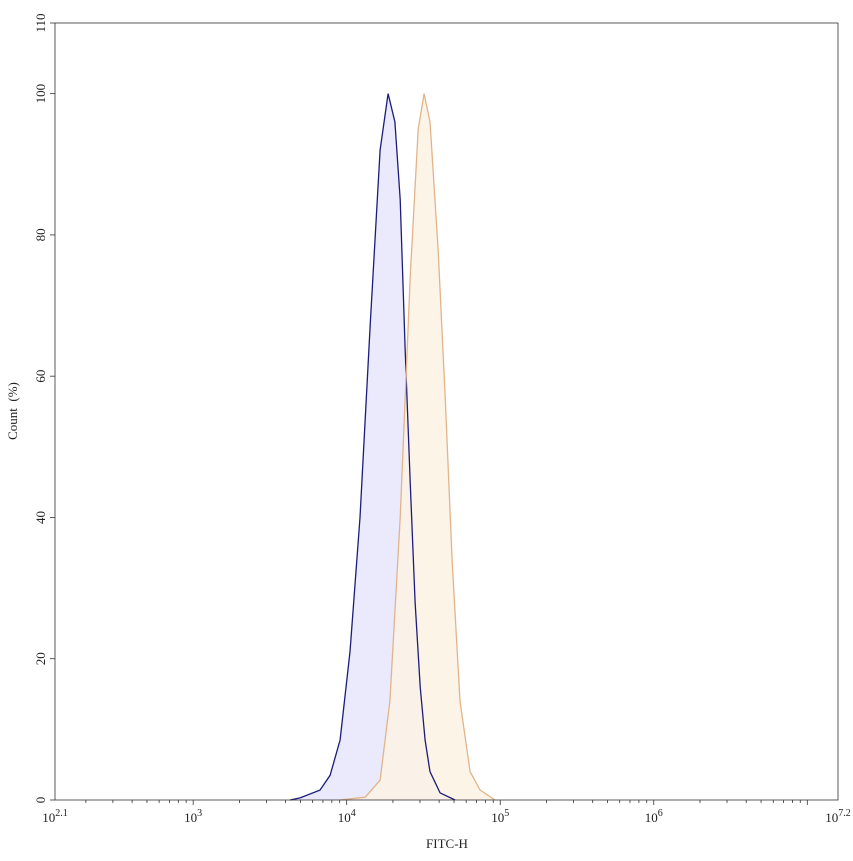  Describe the element at coordinates (40, 517) in the screenshot. I see `y-tick-label: 40` at that location.